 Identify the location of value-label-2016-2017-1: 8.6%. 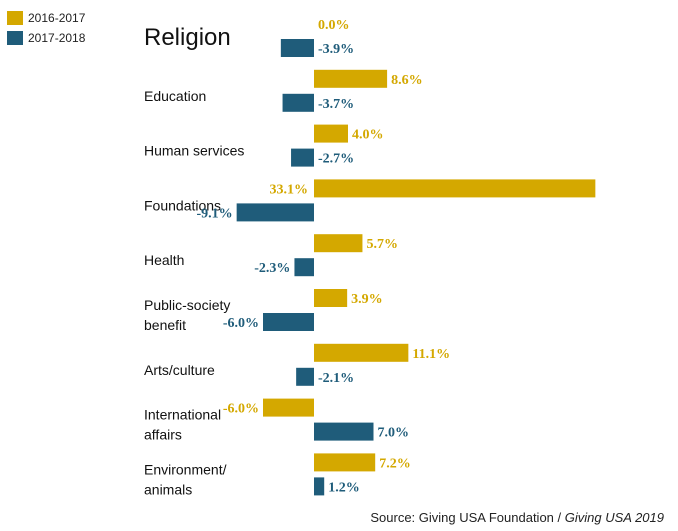
(407, 80).